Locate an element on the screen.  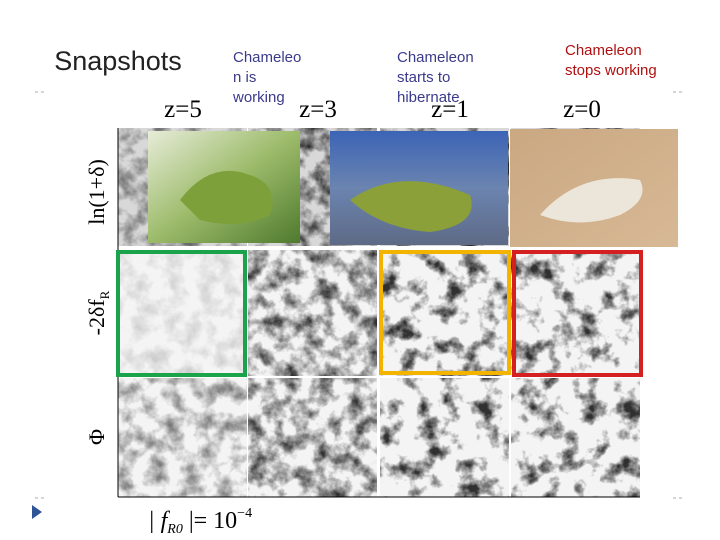
caption-line: starts to is located at coordinates (423, 77).